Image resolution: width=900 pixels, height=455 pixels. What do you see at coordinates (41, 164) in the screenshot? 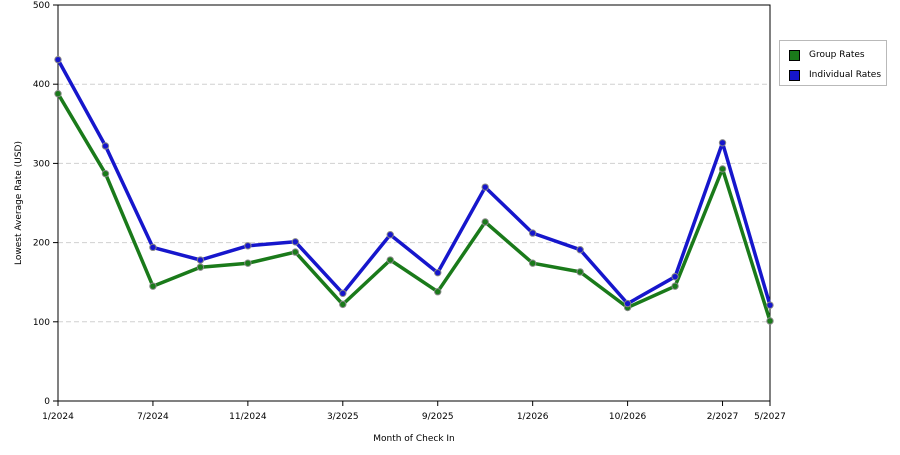
I see `y-tick-label: 300` at bounding box center [41, 164].